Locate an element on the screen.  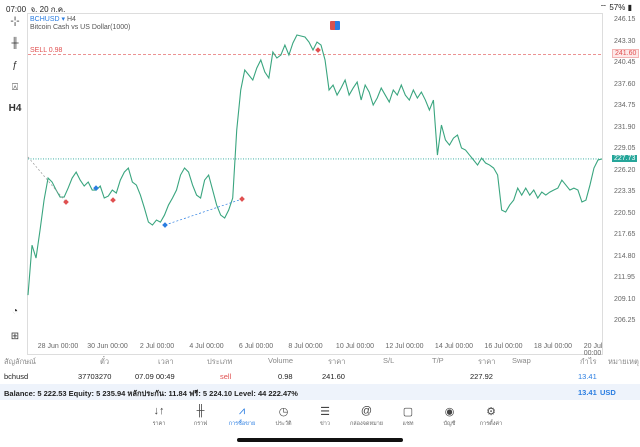
col-type: ประเภท is located at coordinates (220, 361).